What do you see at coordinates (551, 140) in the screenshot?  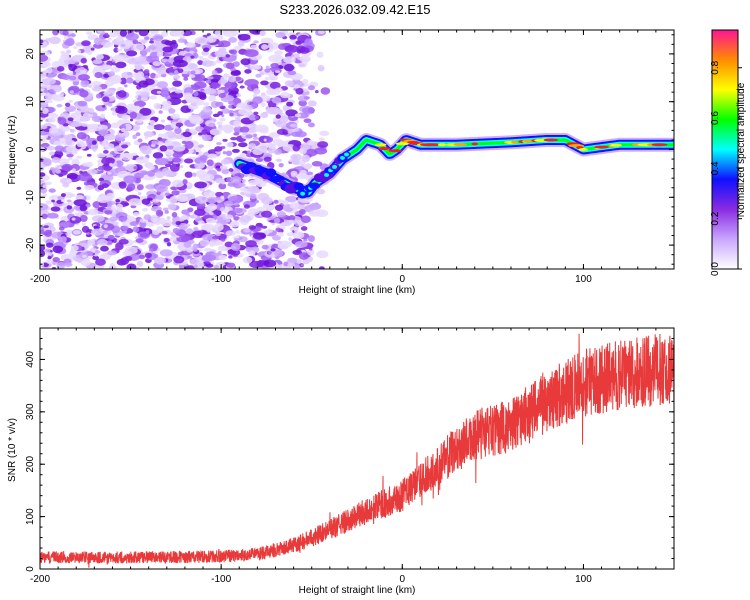 I see `signal-hotspot` at bounding box center [551, 140].